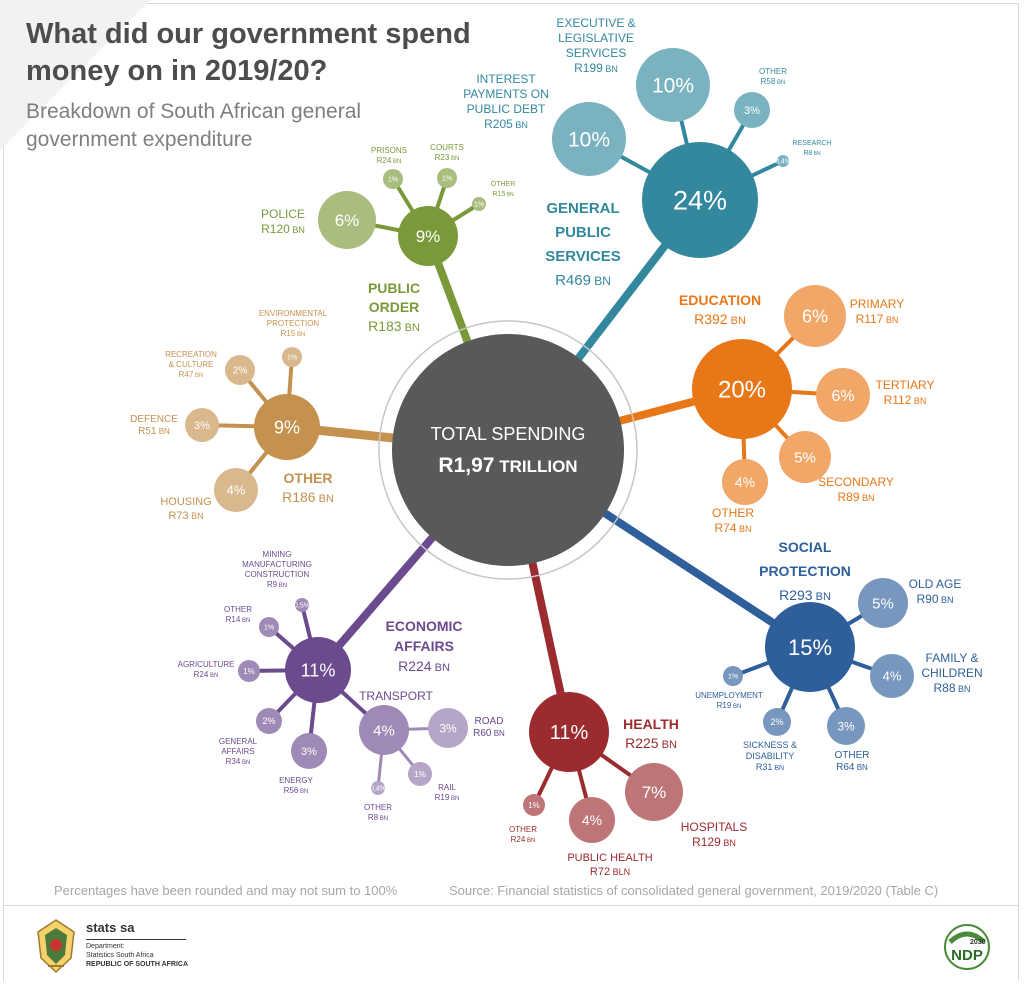  What do you see at coordinates (805, 457) in the screenshot?
I see `bubble-secondary` at bounding box center [805, 457].